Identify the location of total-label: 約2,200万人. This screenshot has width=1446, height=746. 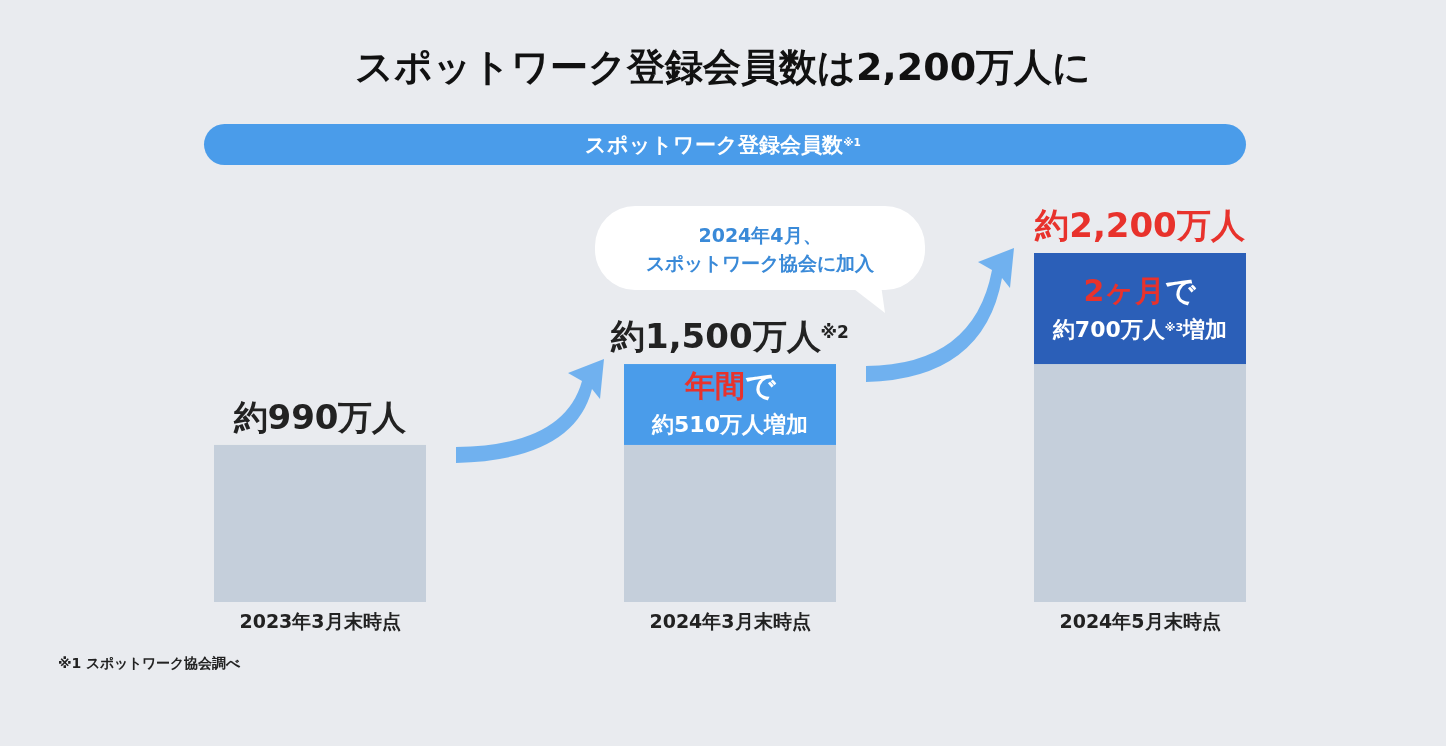
(1140, 225).